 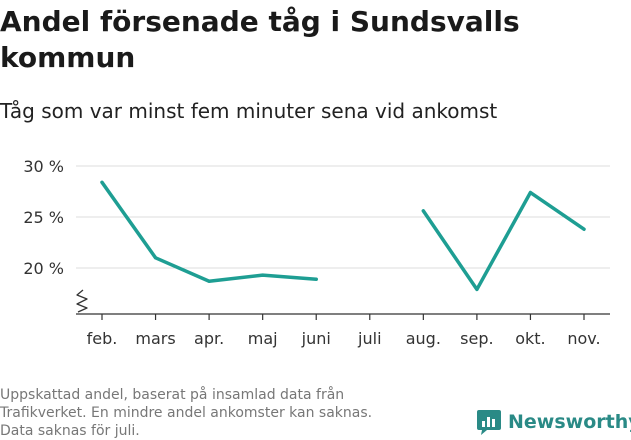 I want to click on x-tick-label: juni, so click(x=316, y=338).